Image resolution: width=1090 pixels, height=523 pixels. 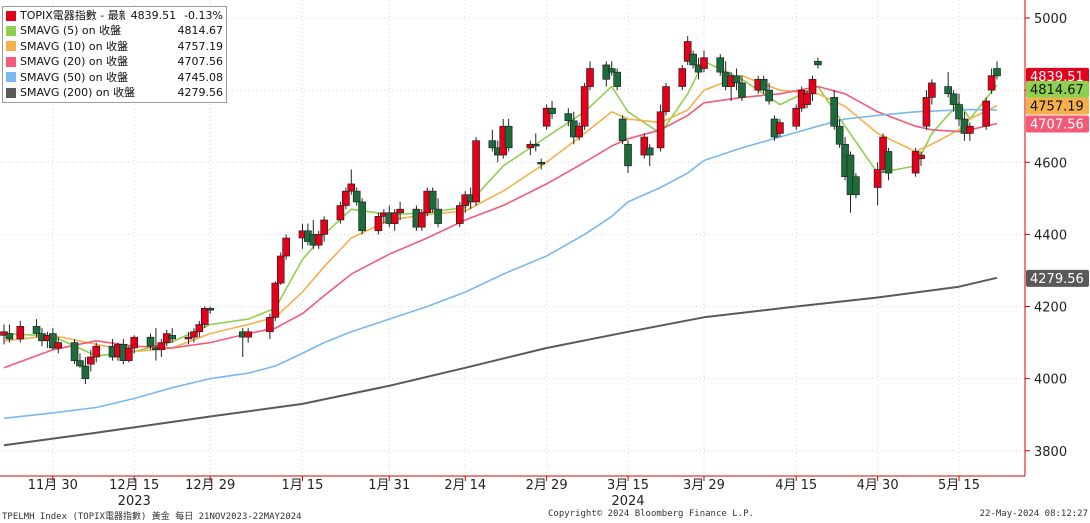 I want to click on legend-swatch-price, so click(x=11, y=15).